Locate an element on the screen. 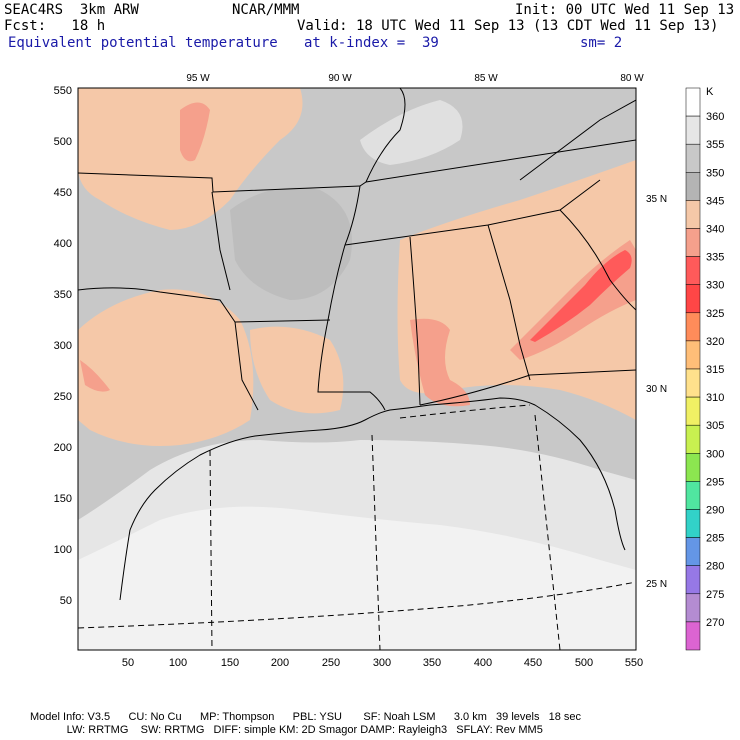  lon-label: 90 W is located at coordinates (340, 78).